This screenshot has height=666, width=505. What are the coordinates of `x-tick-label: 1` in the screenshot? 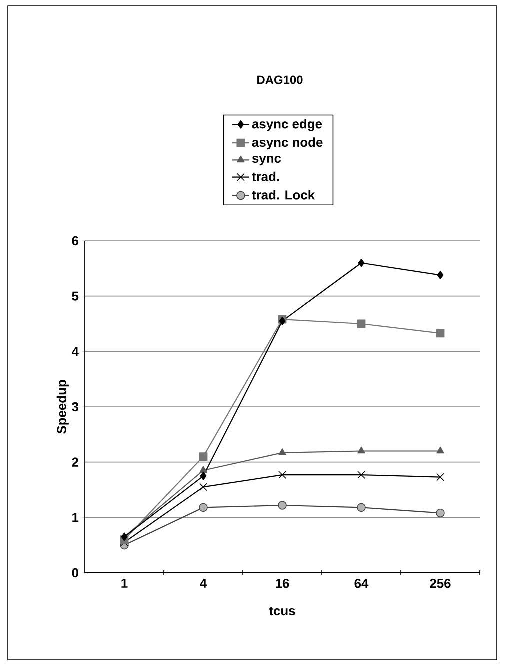 It's located at (125, 583).